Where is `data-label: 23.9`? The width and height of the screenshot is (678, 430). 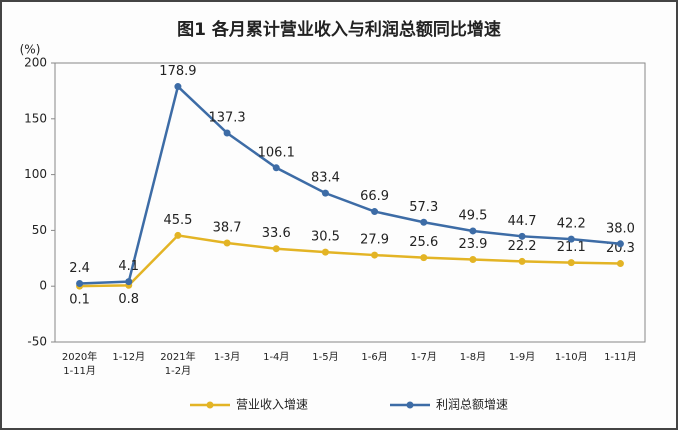 data-label: 23.9 is located at coordinates (472, 244).